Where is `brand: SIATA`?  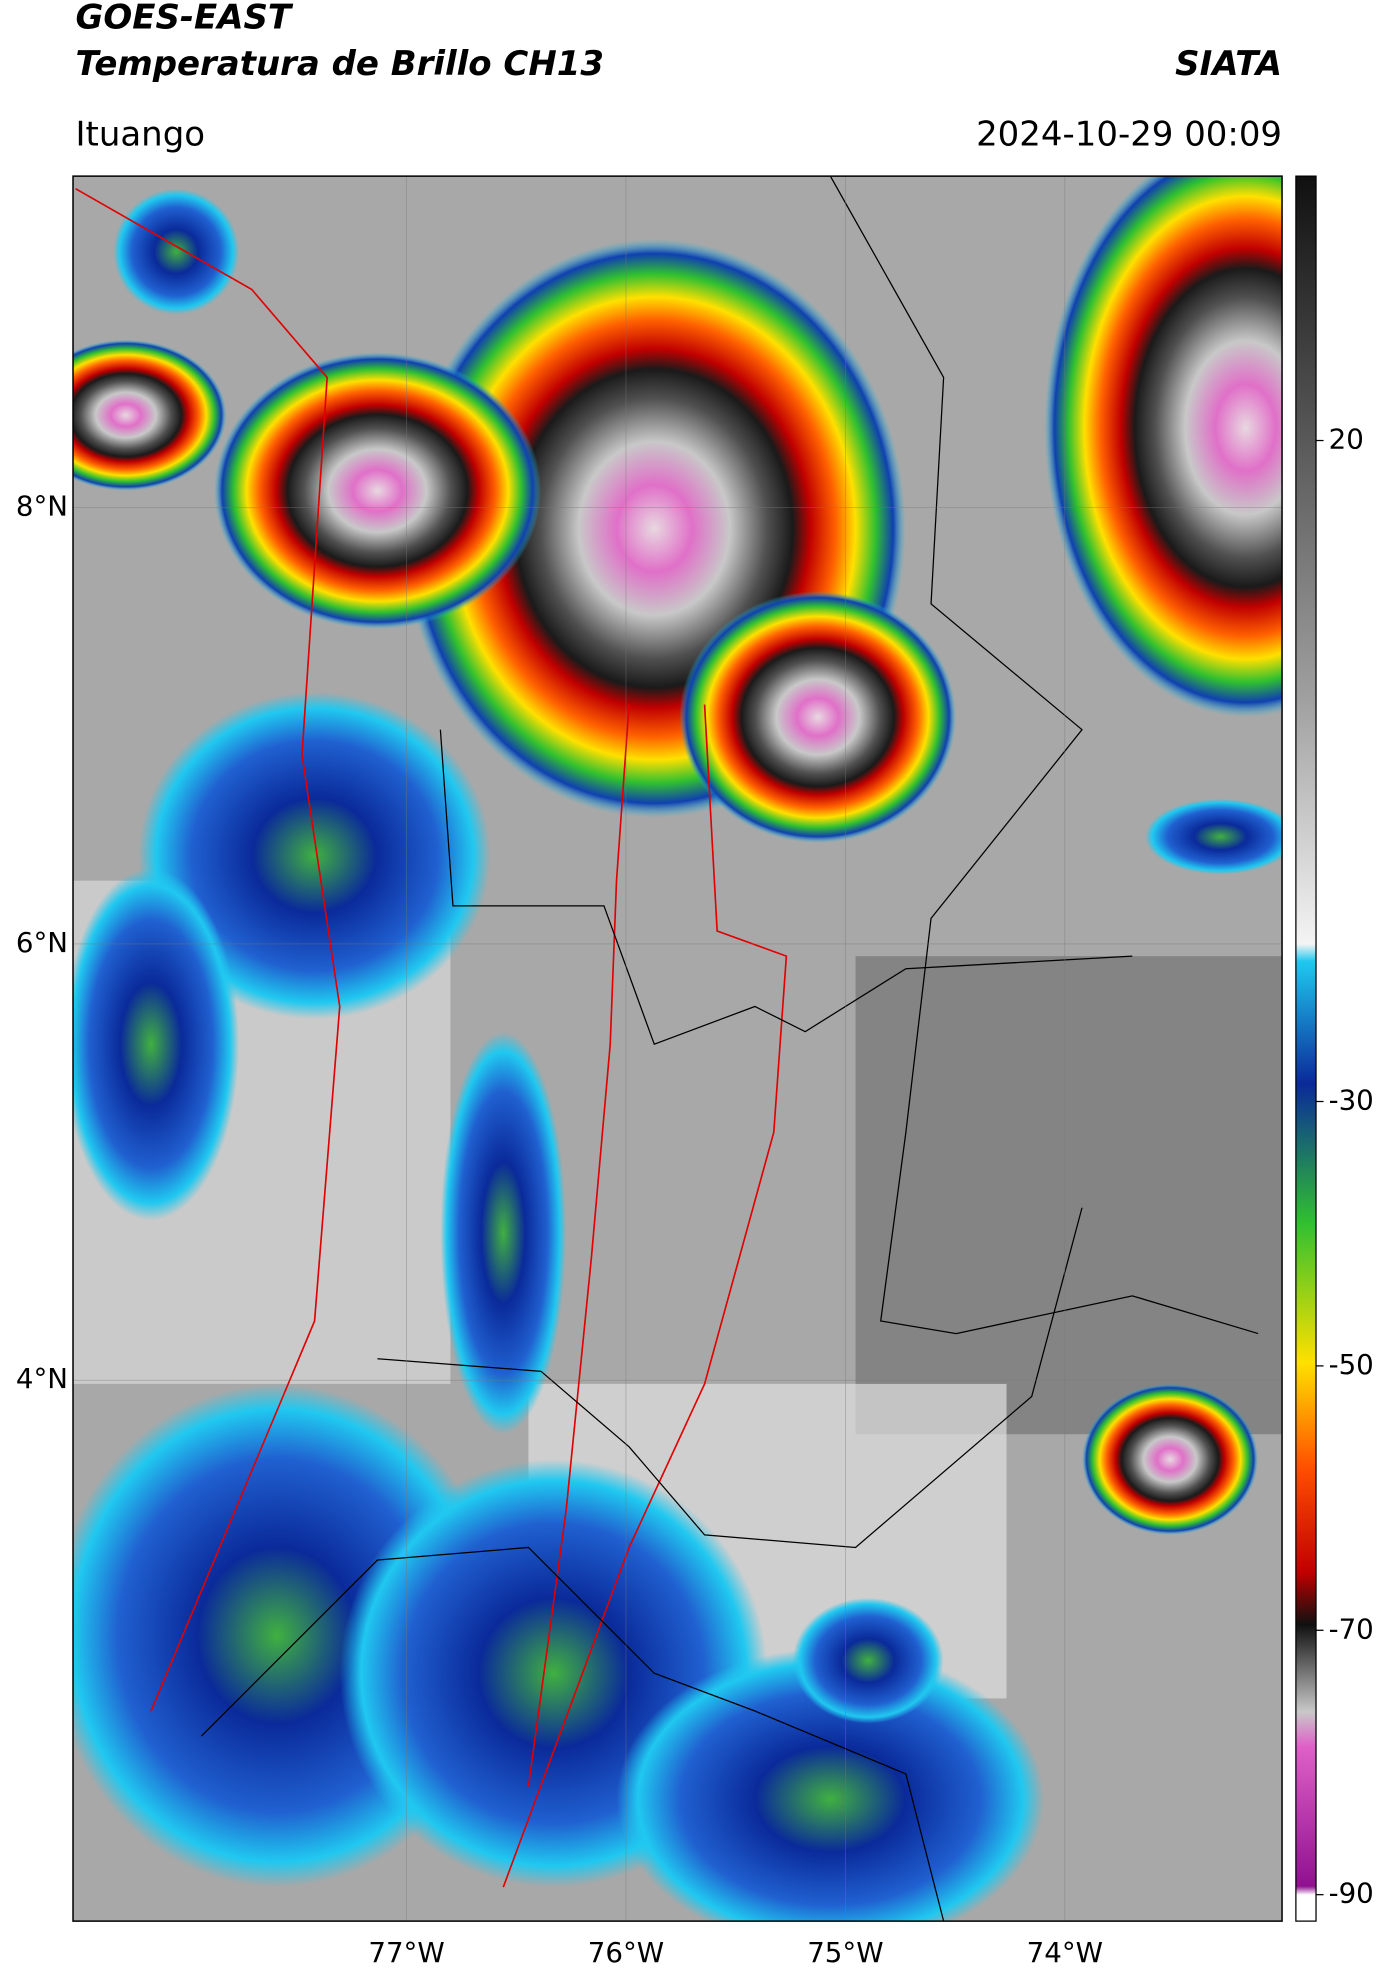
brand: SIATA is located at coordinates (1228, 64).